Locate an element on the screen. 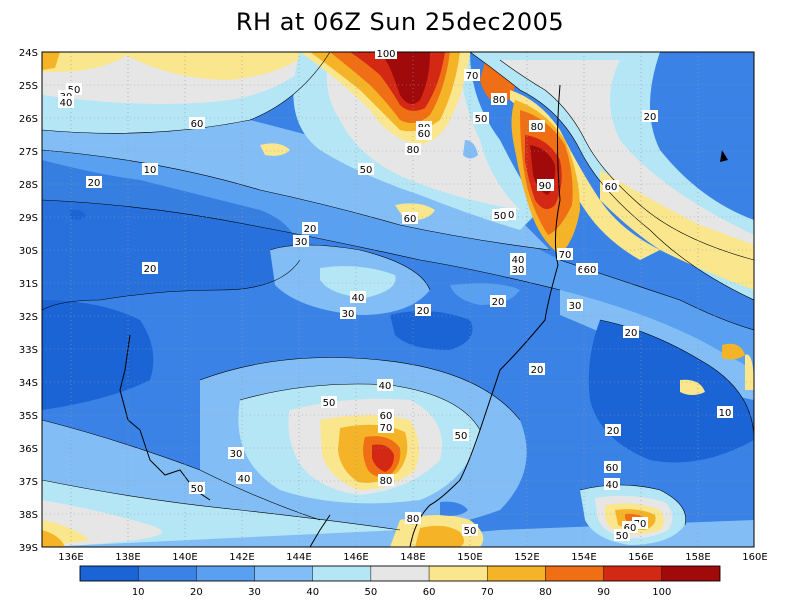  svg-text: 100 is located at coordinates (385, 54).